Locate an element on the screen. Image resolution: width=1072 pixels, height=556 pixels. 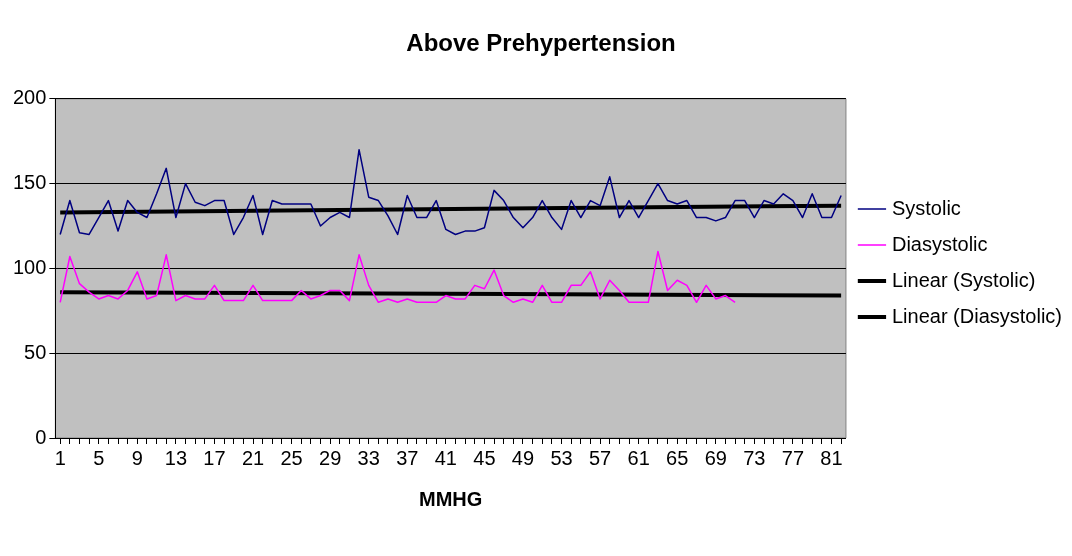
legend-label: Systolic is located at coordinates (926, 207).